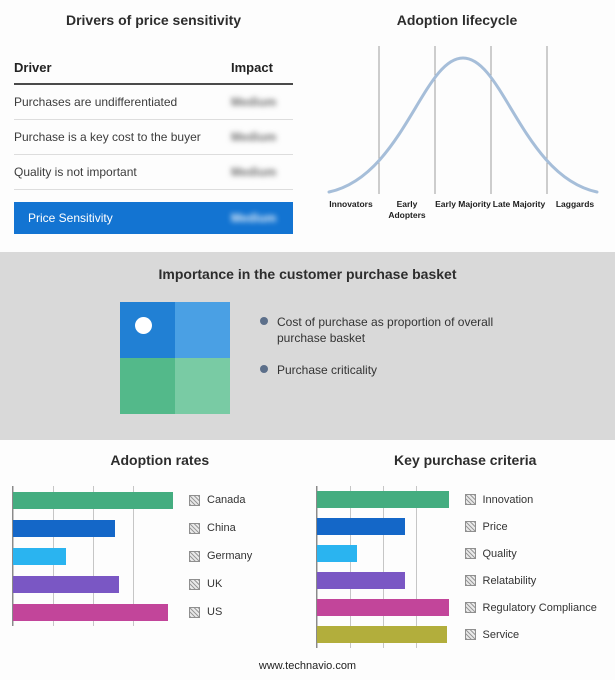  What do you see at coordinates (254, 218) in the screenshot?
I see `price-sensitivity-impact: Medium` at bounding box center [254, 218].